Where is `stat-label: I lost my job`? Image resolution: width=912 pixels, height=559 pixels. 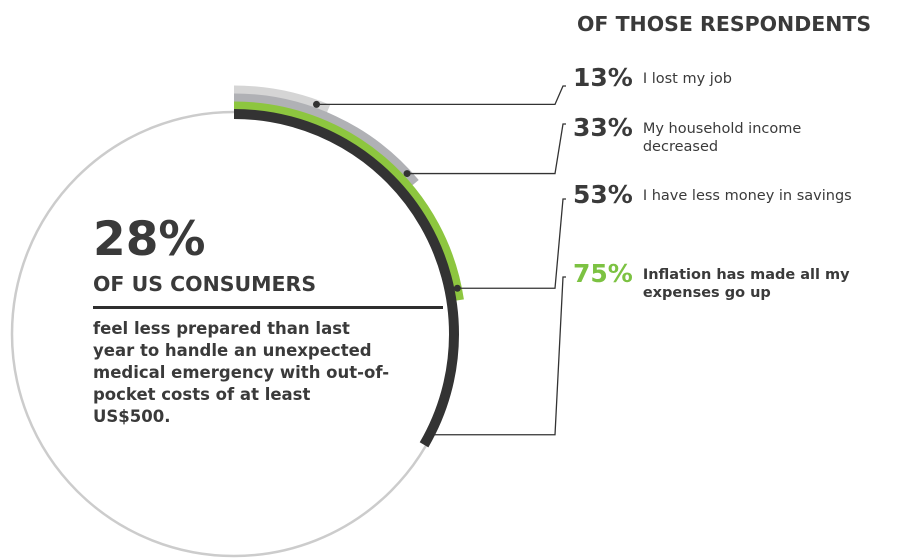 stat-label: I lost my job is located at coordinates (687, 79).